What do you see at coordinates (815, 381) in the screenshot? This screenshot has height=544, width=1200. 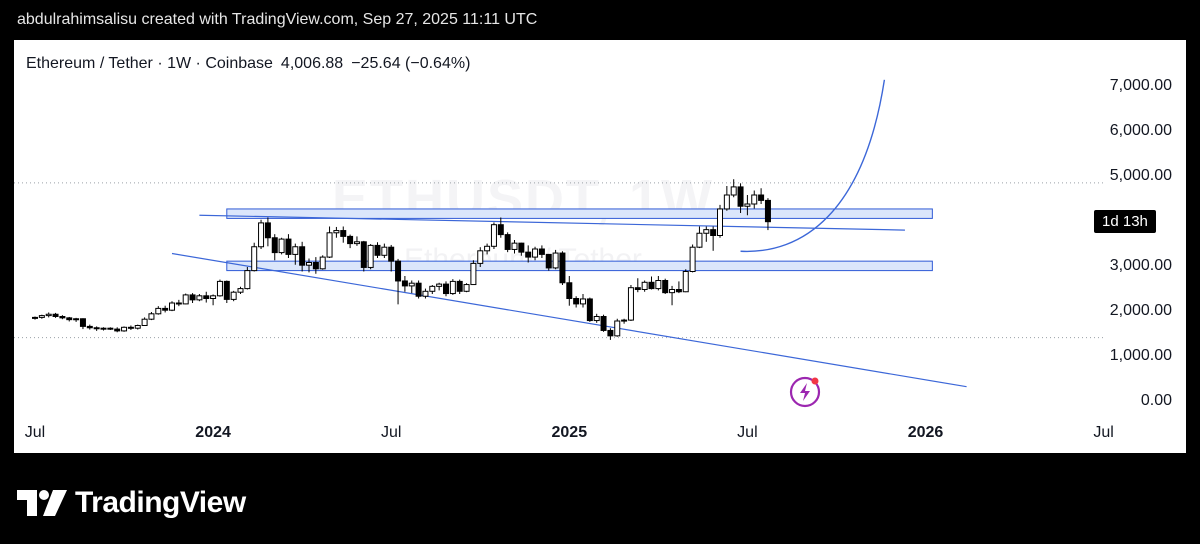 I see `notification-dot` at bounding box center [815, 381].